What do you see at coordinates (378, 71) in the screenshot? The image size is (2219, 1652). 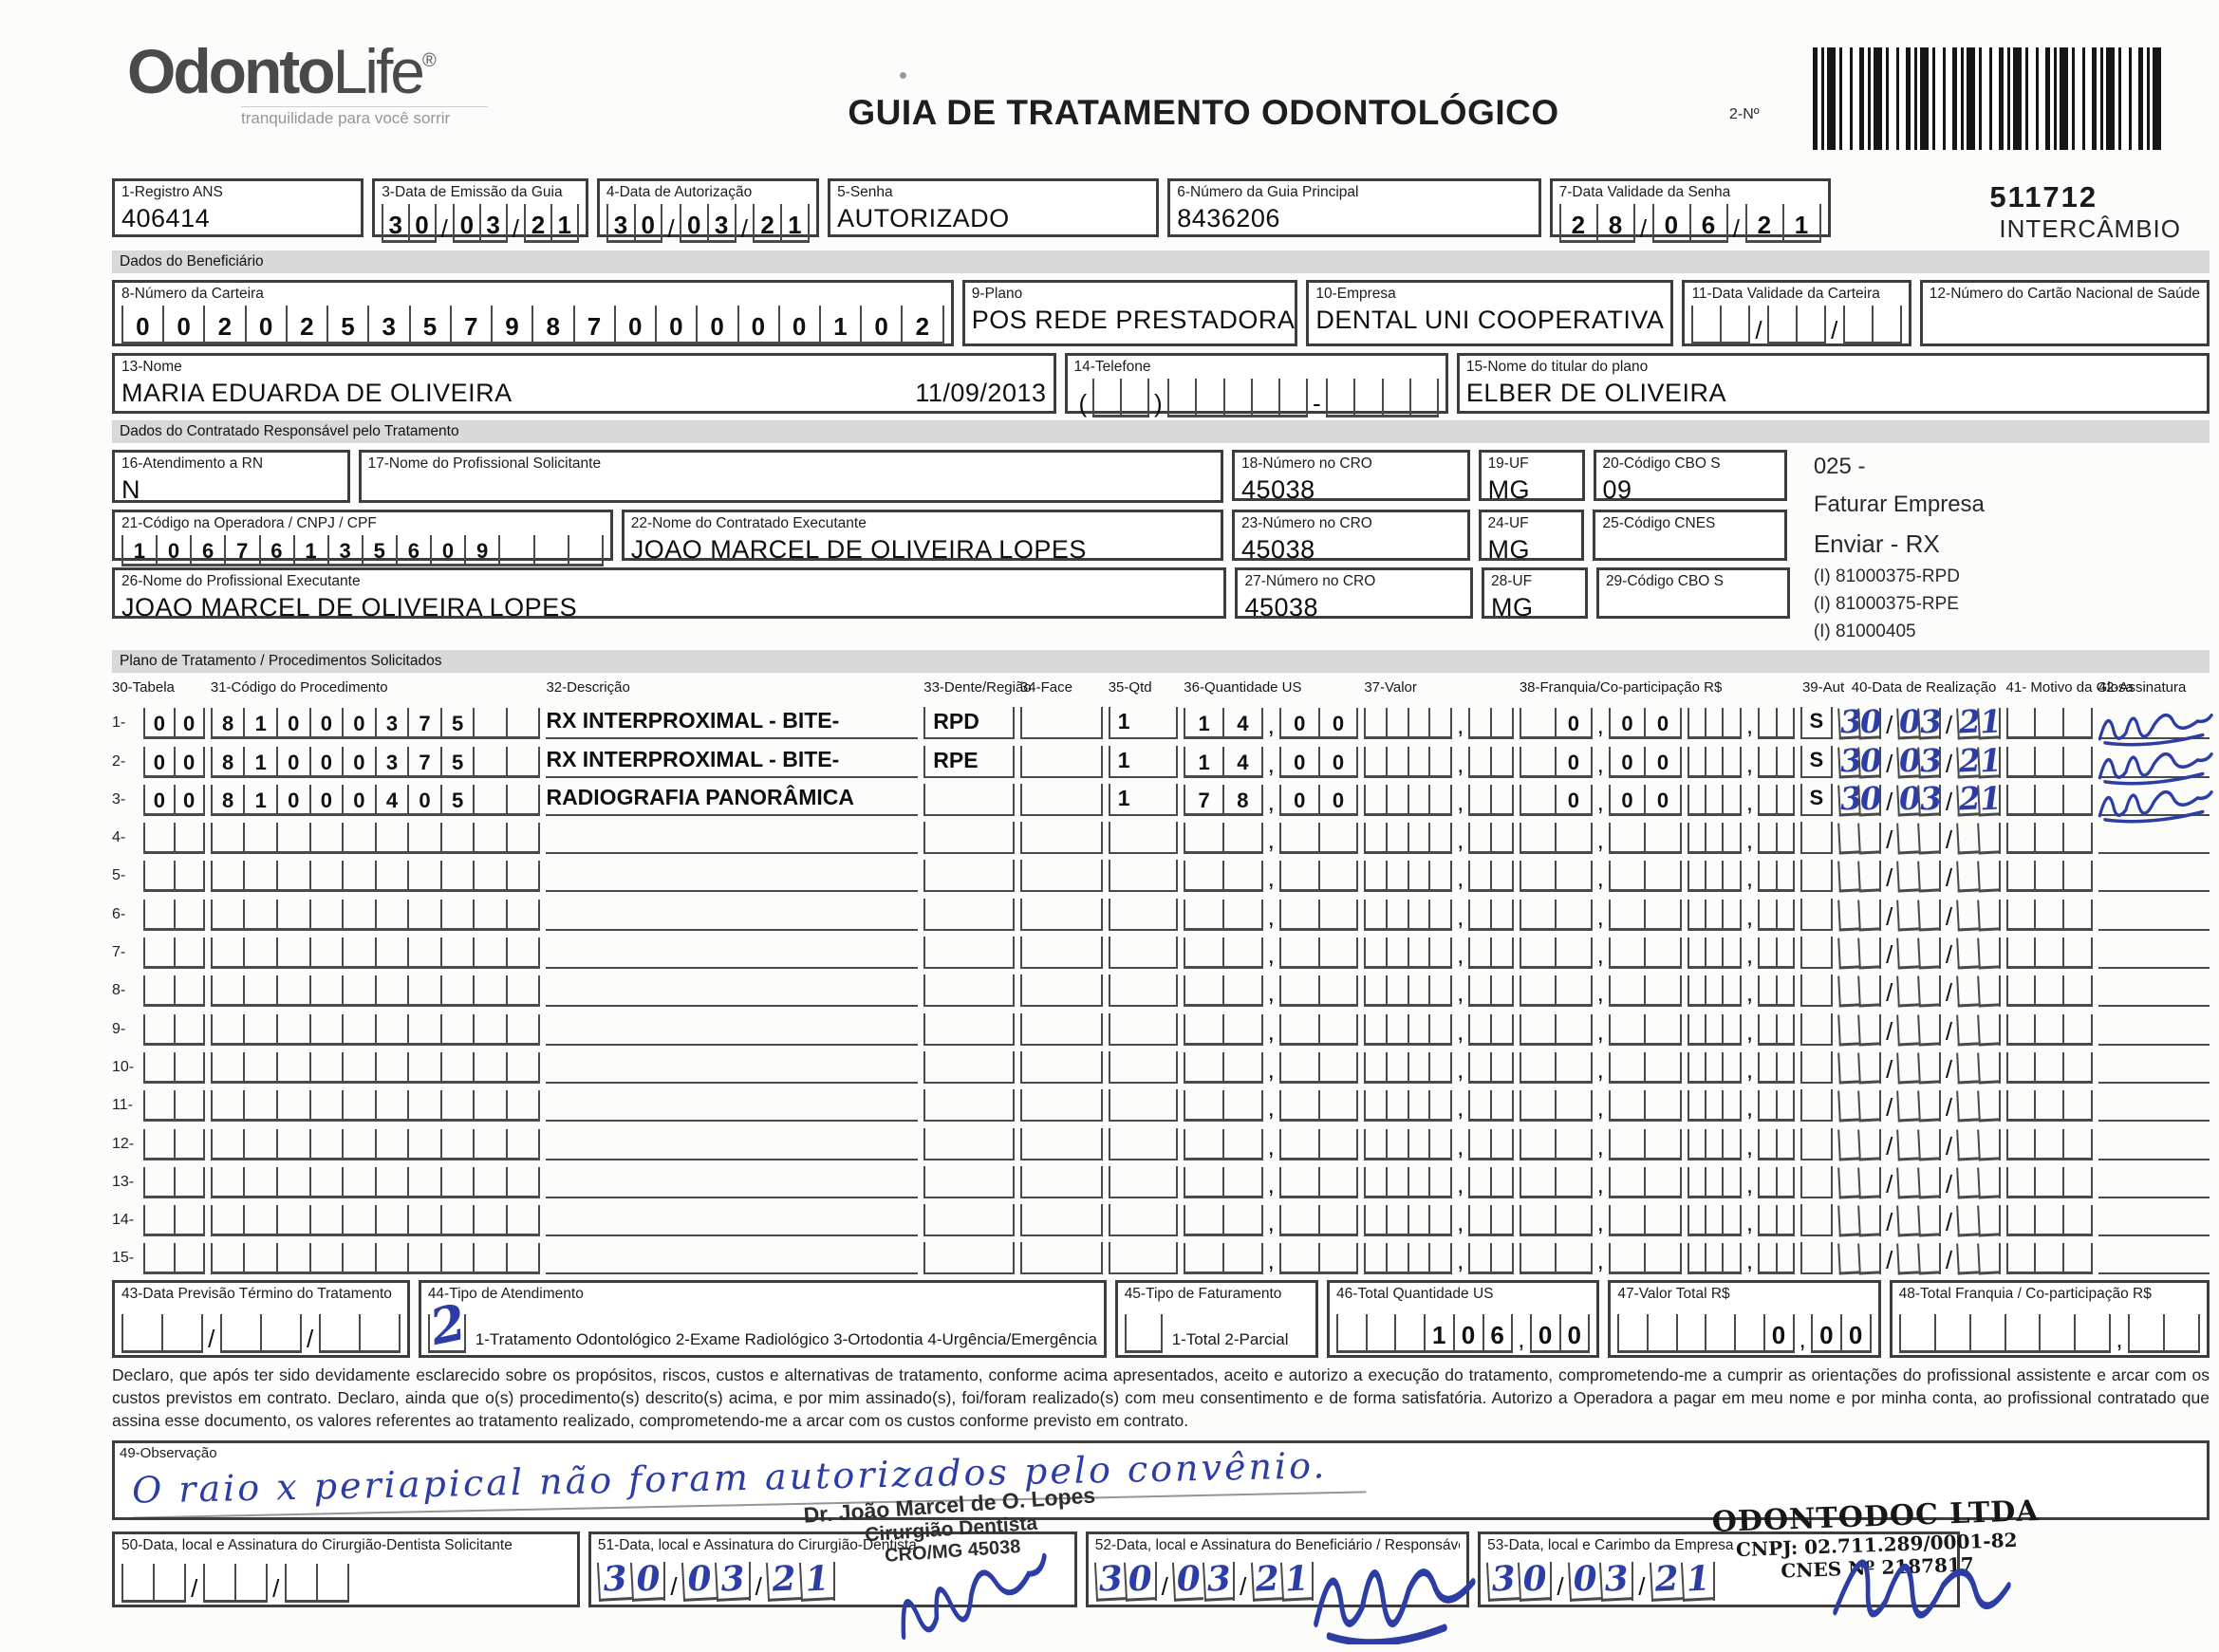 I see `logo-text-life: Life` at bounding box center [378, 71].